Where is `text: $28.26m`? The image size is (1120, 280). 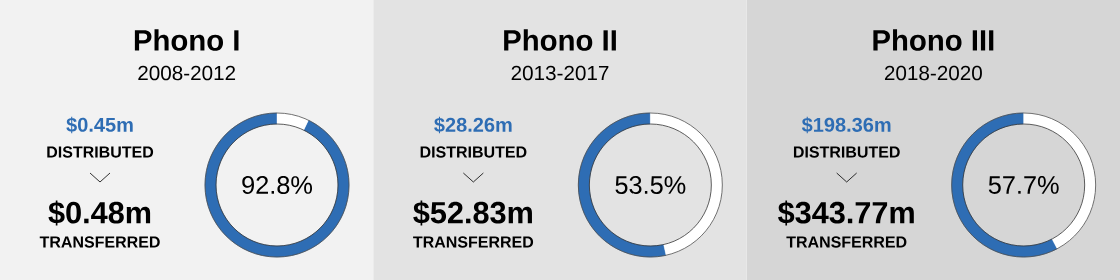 text: $28.26m is located at coordinates (473, 125).